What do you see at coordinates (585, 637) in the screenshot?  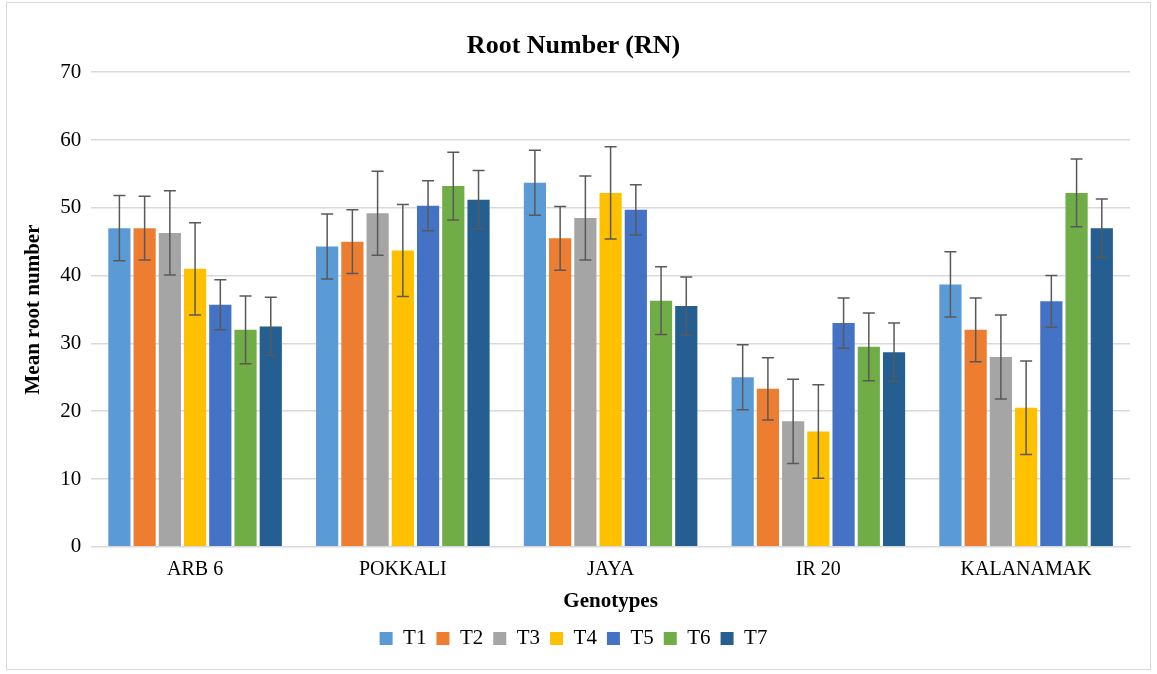 I see `legend-label: T4` at bounding box center [585, 637].